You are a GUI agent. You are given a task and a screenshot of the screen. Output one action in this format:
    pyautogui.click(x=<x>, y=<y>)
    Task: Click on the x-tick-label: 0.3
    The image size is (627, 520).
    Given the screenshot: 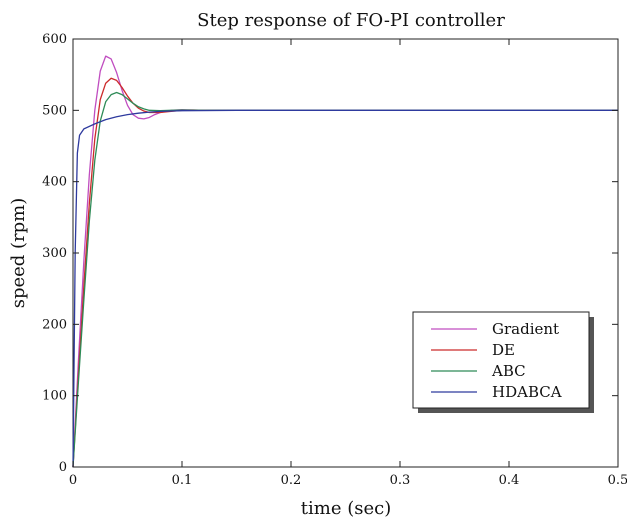 What is the action you would take?
    pyautogui.click(x=400, y=480)
    